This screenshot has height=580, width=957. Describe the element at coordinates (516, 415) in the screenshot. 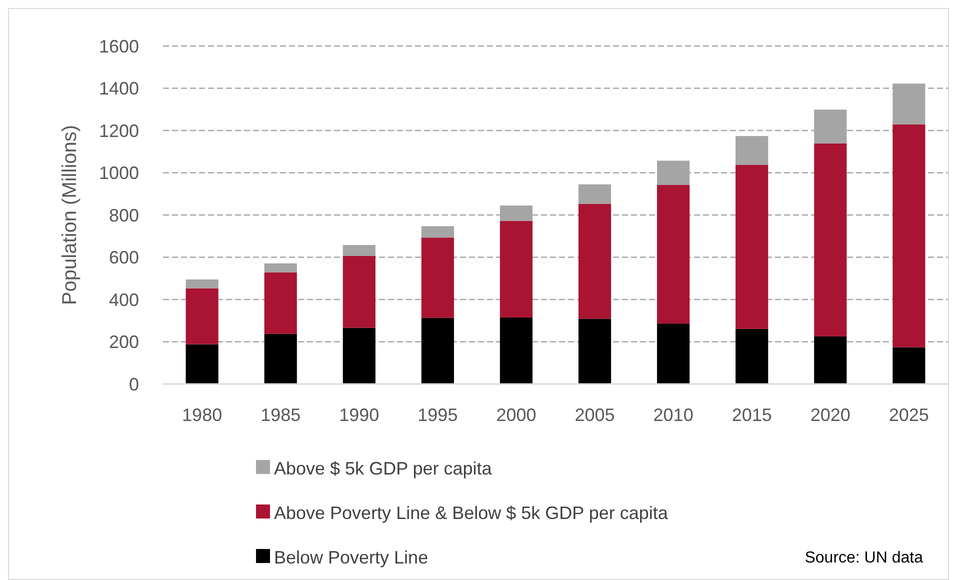

I see `x-tick-label: 2000` at that location.